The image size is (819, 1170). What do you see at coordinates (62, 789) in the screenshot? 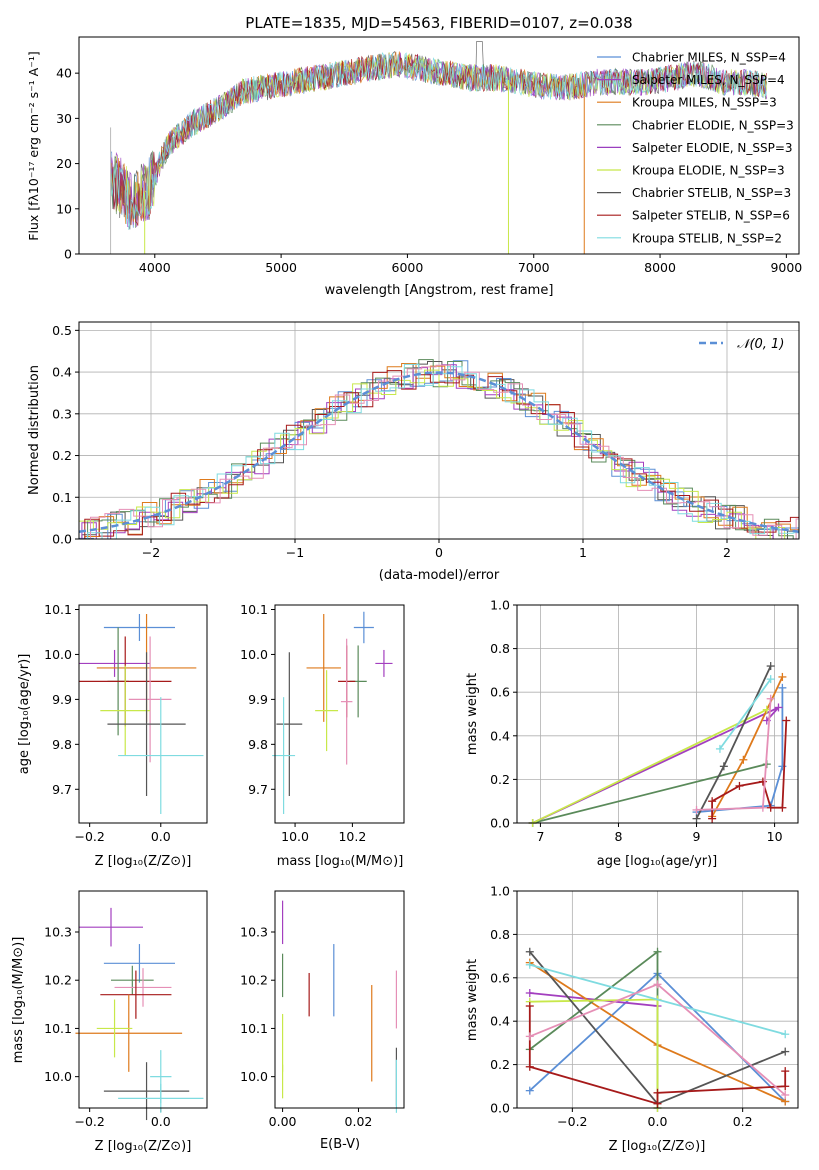
I see `age-vs-Z-ytick-label: 9.7` at bounding box center [62, 789].